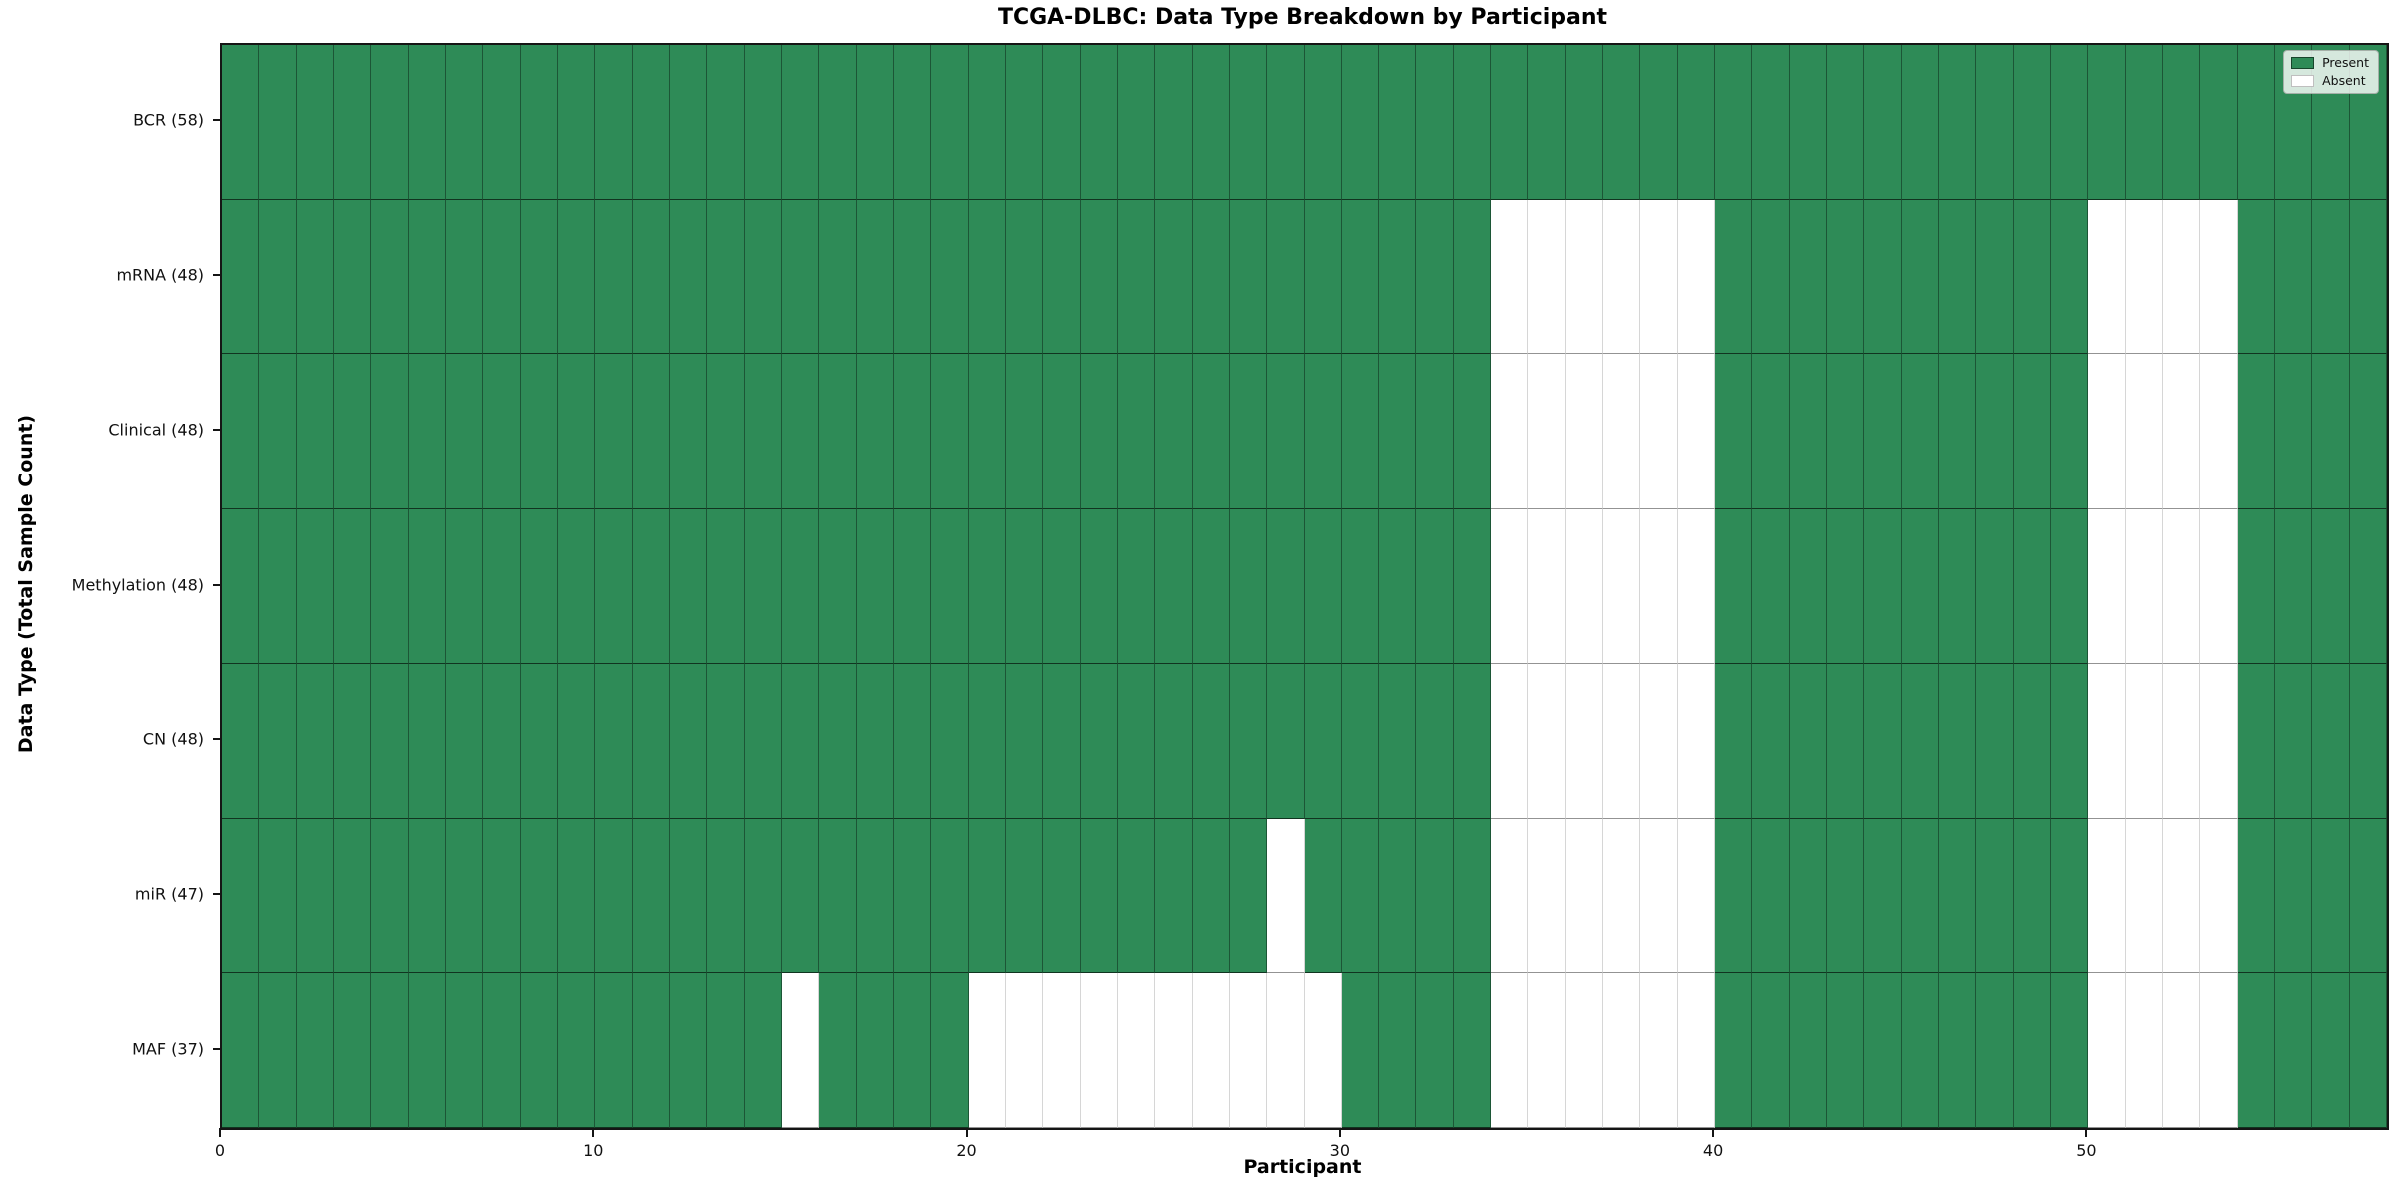  Describe the element at coordinates (763, 432) in the screenshot. I see `cell-Clinical-p14` at that location.